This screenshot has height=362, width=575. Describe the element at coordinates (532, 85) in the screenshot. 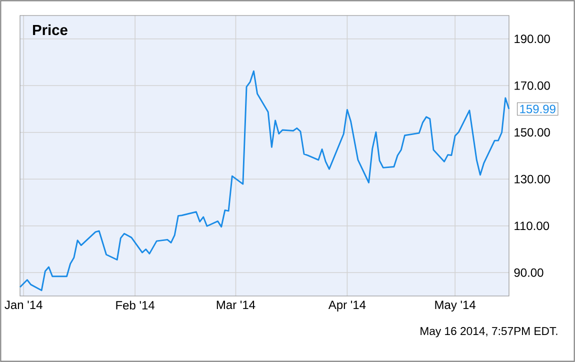

I see `y-tick-label: 170.00` at that location.